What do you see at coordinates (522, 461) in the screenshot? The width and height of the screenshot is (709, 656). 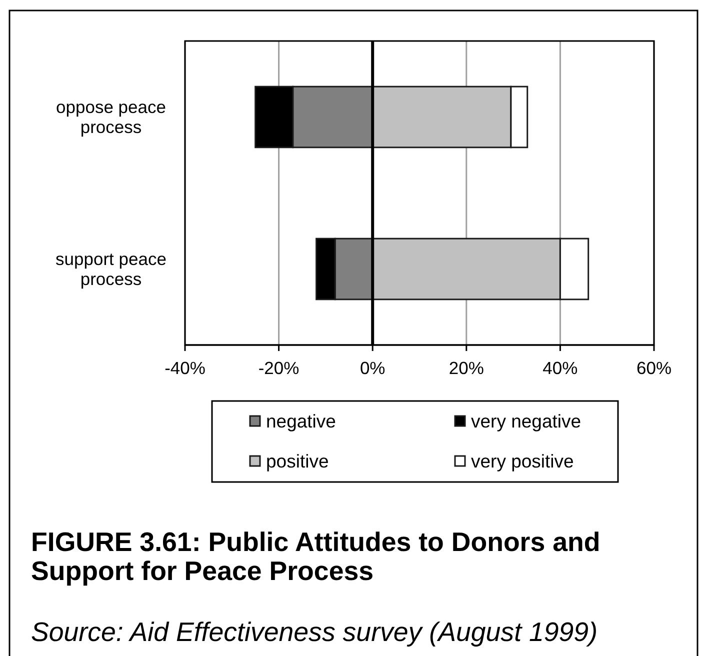 I see `legend-label: very positive` at bounding box center [522, 461].